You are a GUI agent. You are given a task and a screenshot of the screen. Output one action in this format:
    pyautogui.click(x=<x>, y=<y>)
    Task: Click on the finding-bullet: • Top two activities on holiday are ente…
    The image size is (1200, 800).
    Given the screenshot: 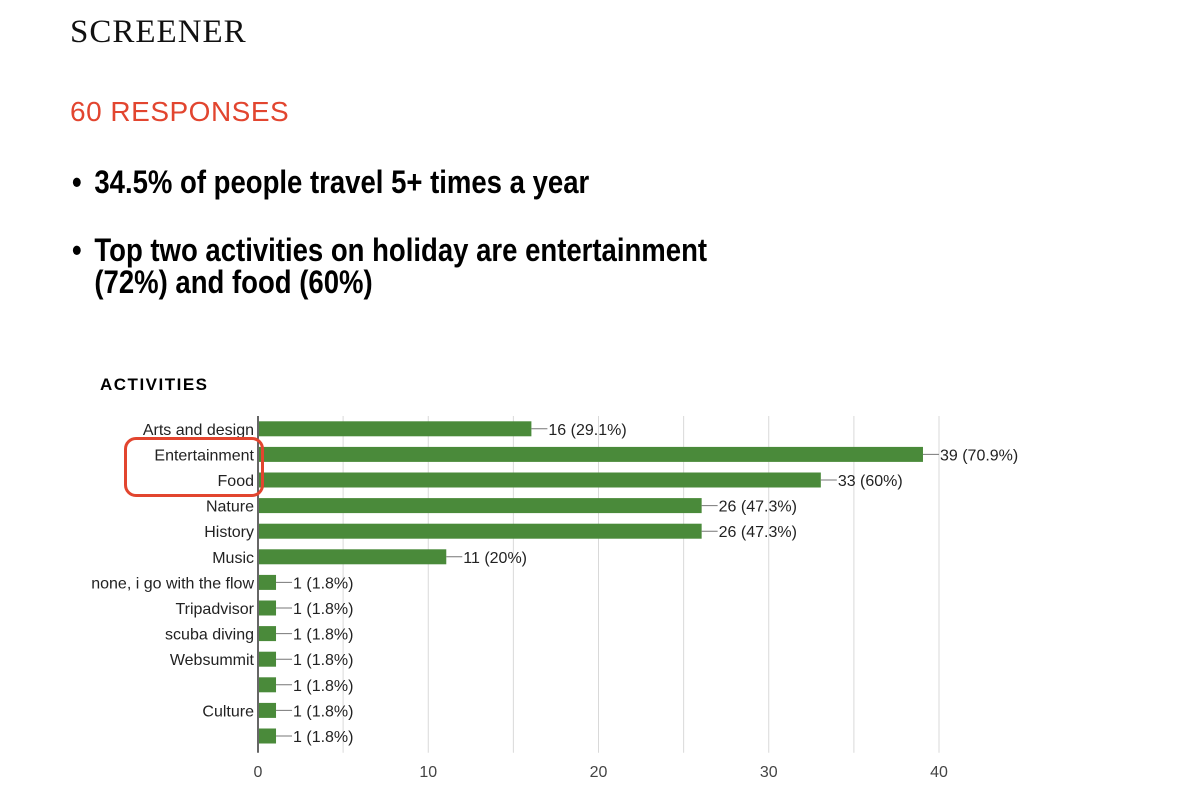 What is the action you would take?
    pyautogui.click(x=399, y=266)
    